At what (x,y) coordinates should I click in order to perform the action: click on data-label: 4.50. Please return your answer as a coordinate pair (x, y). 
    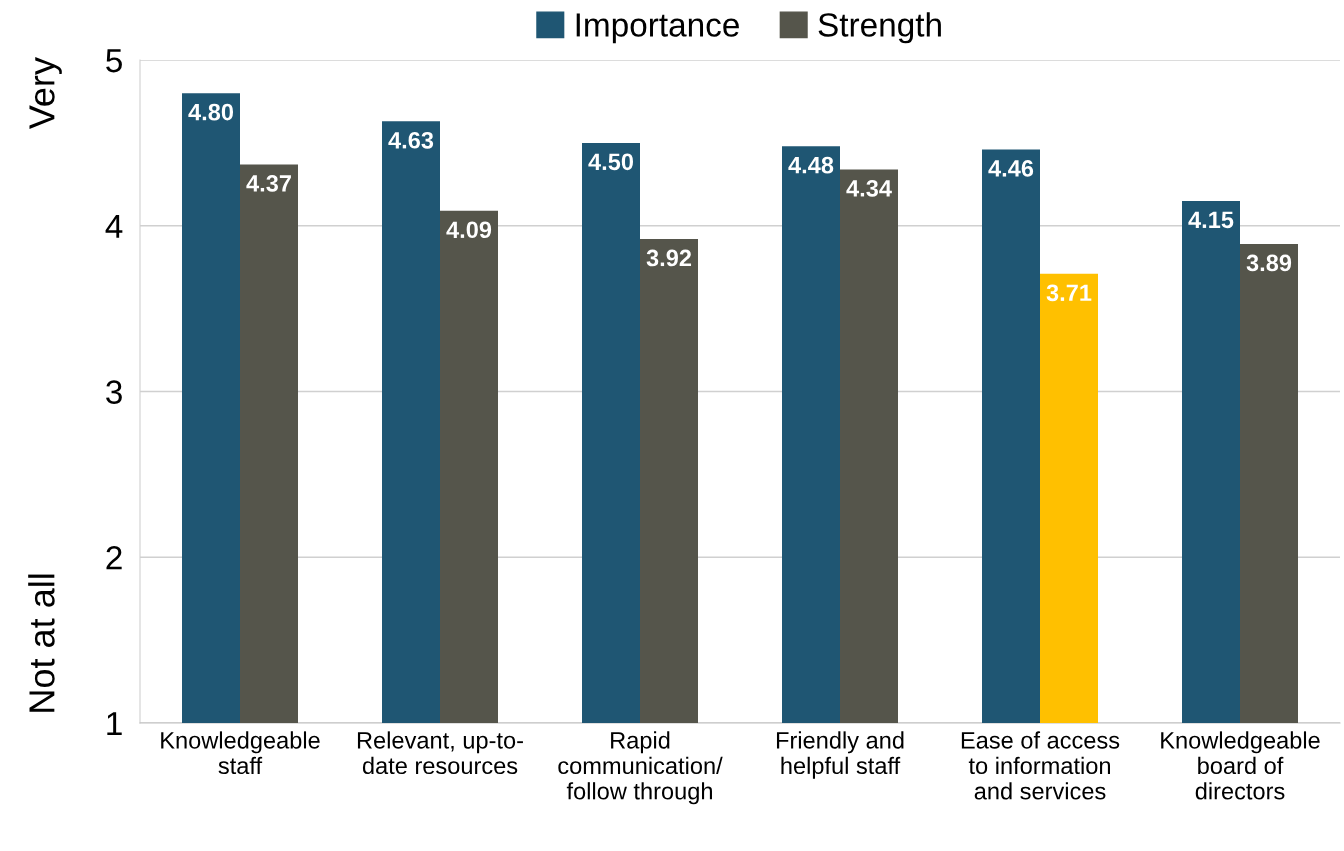
    Looking at the image, I should click on (611, 162).